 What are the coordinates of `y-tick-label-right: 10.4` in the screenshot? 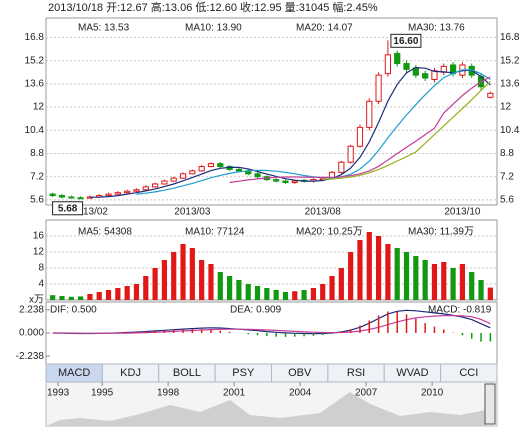 It's located at (510, 130).